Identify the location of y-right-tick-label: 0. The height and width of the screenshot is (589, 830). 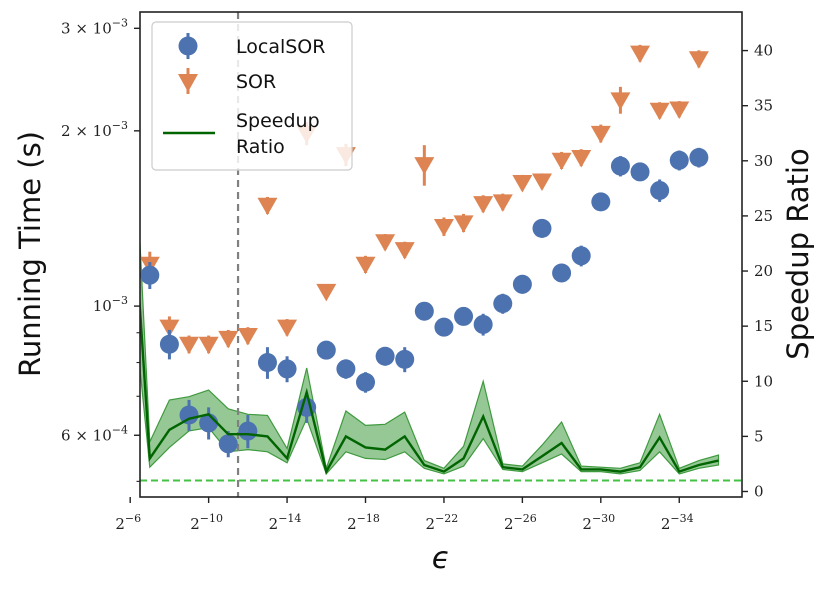
(759, 491).